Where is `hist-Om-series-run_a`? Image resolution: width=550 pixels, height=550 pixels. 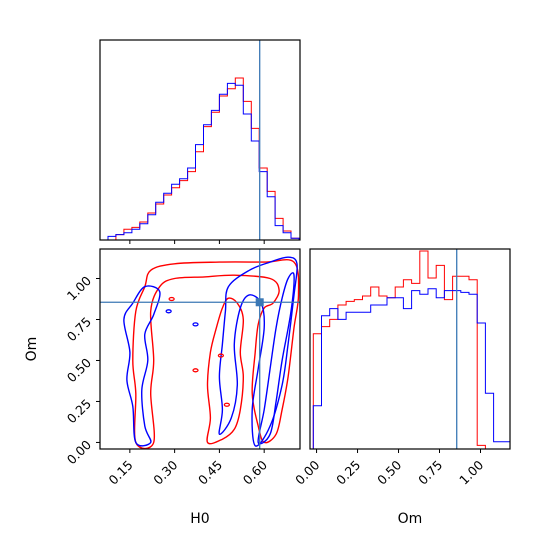
hist-Om-series-run_a is located at coordinates (411, 349).